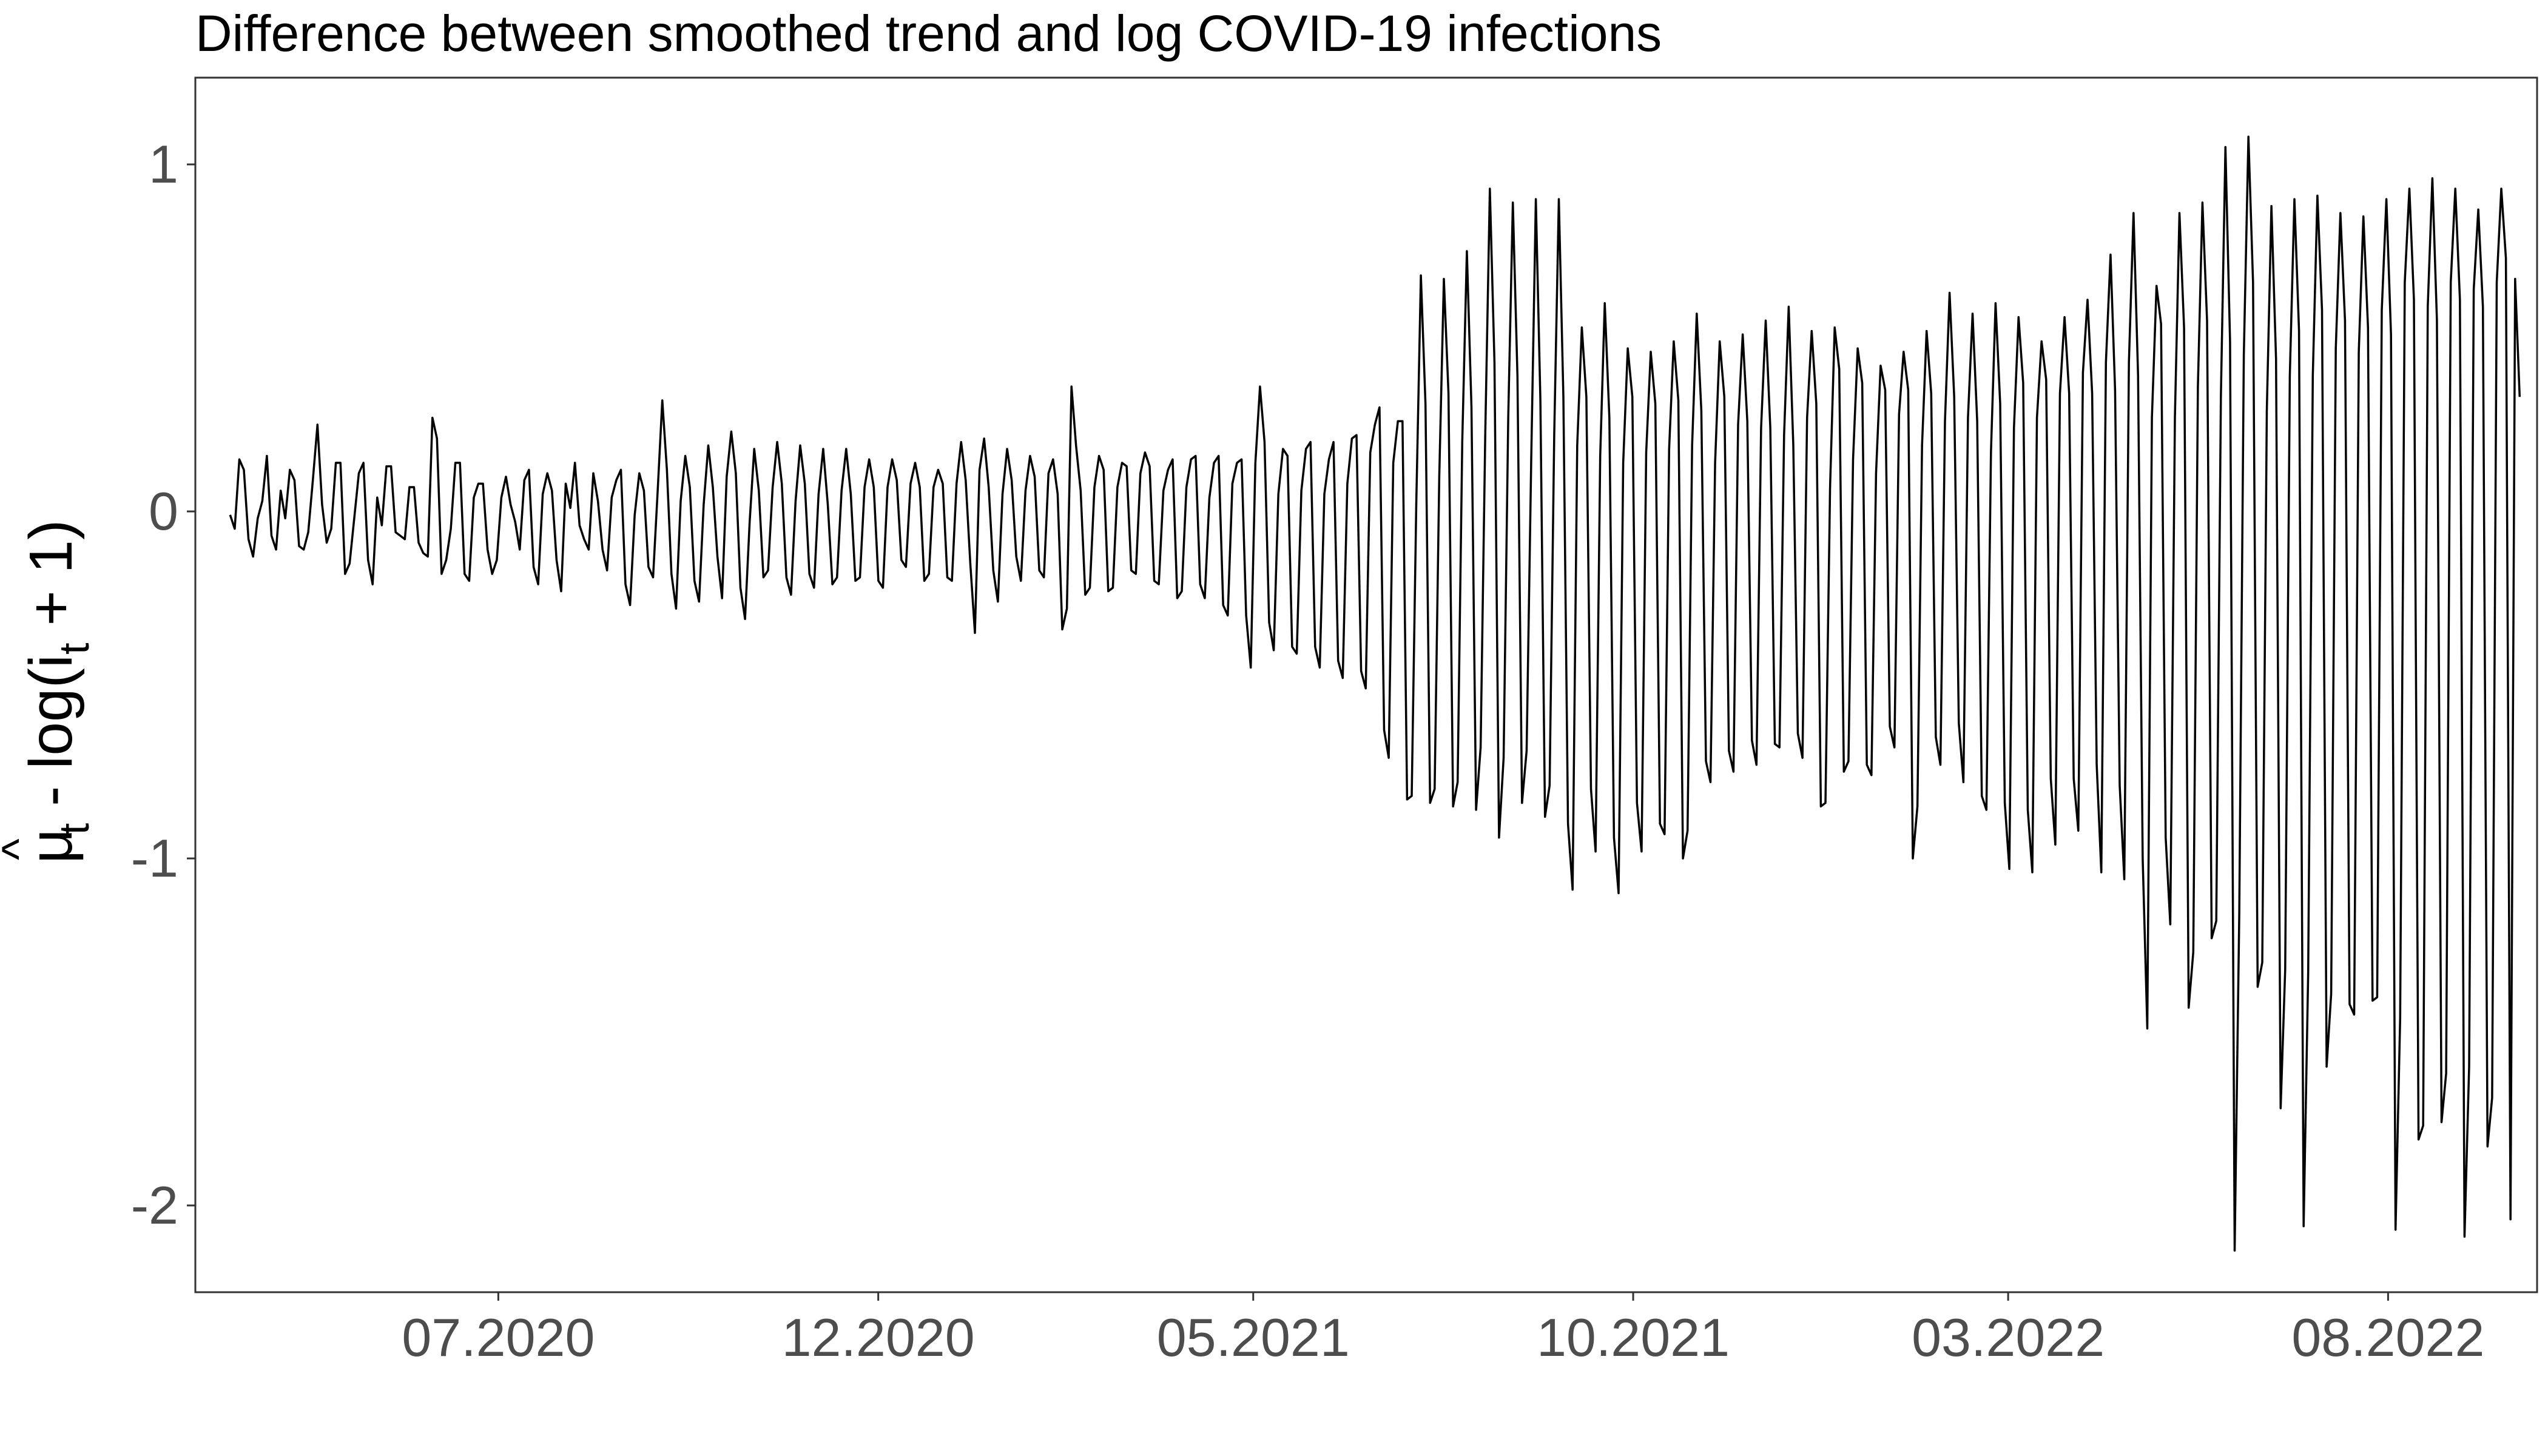  Describe the element at coordinates (1633, 1337) in the screenshot. I see `x-tick-label: 10.2021` at that location.